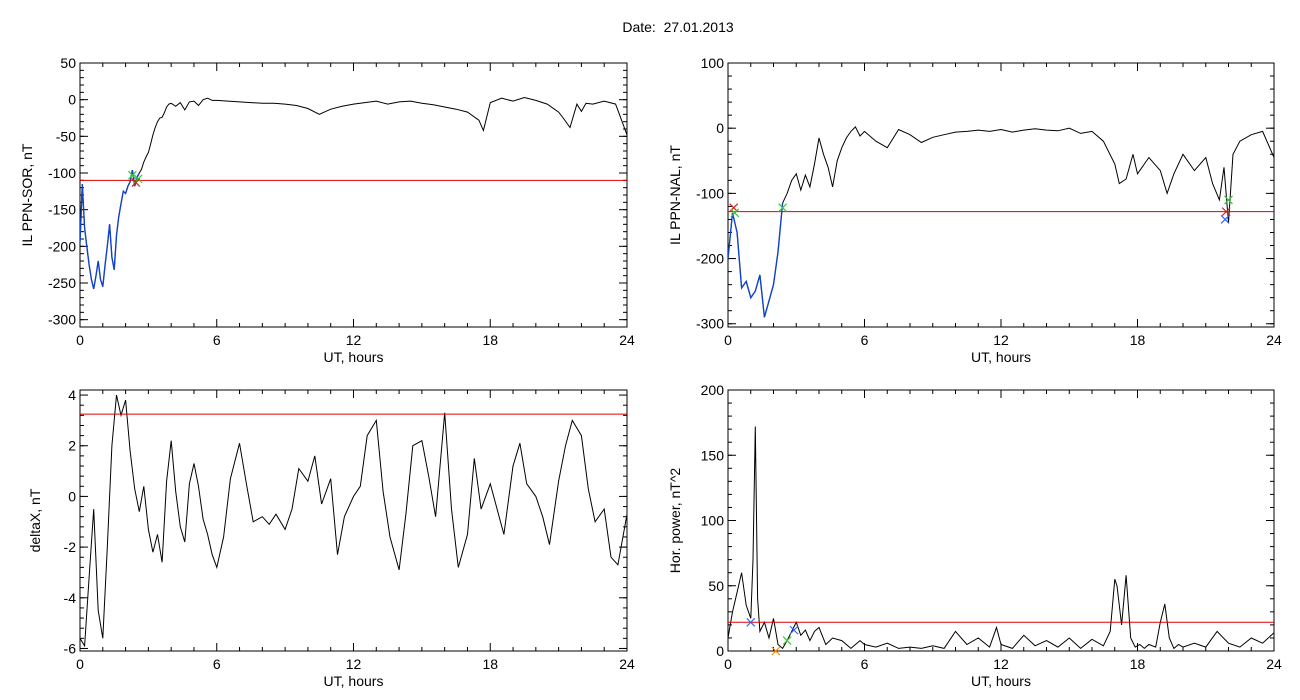 This screenshot has width=1300, height=700. I want to click on y-tick-label: 2, so click(72, 446).